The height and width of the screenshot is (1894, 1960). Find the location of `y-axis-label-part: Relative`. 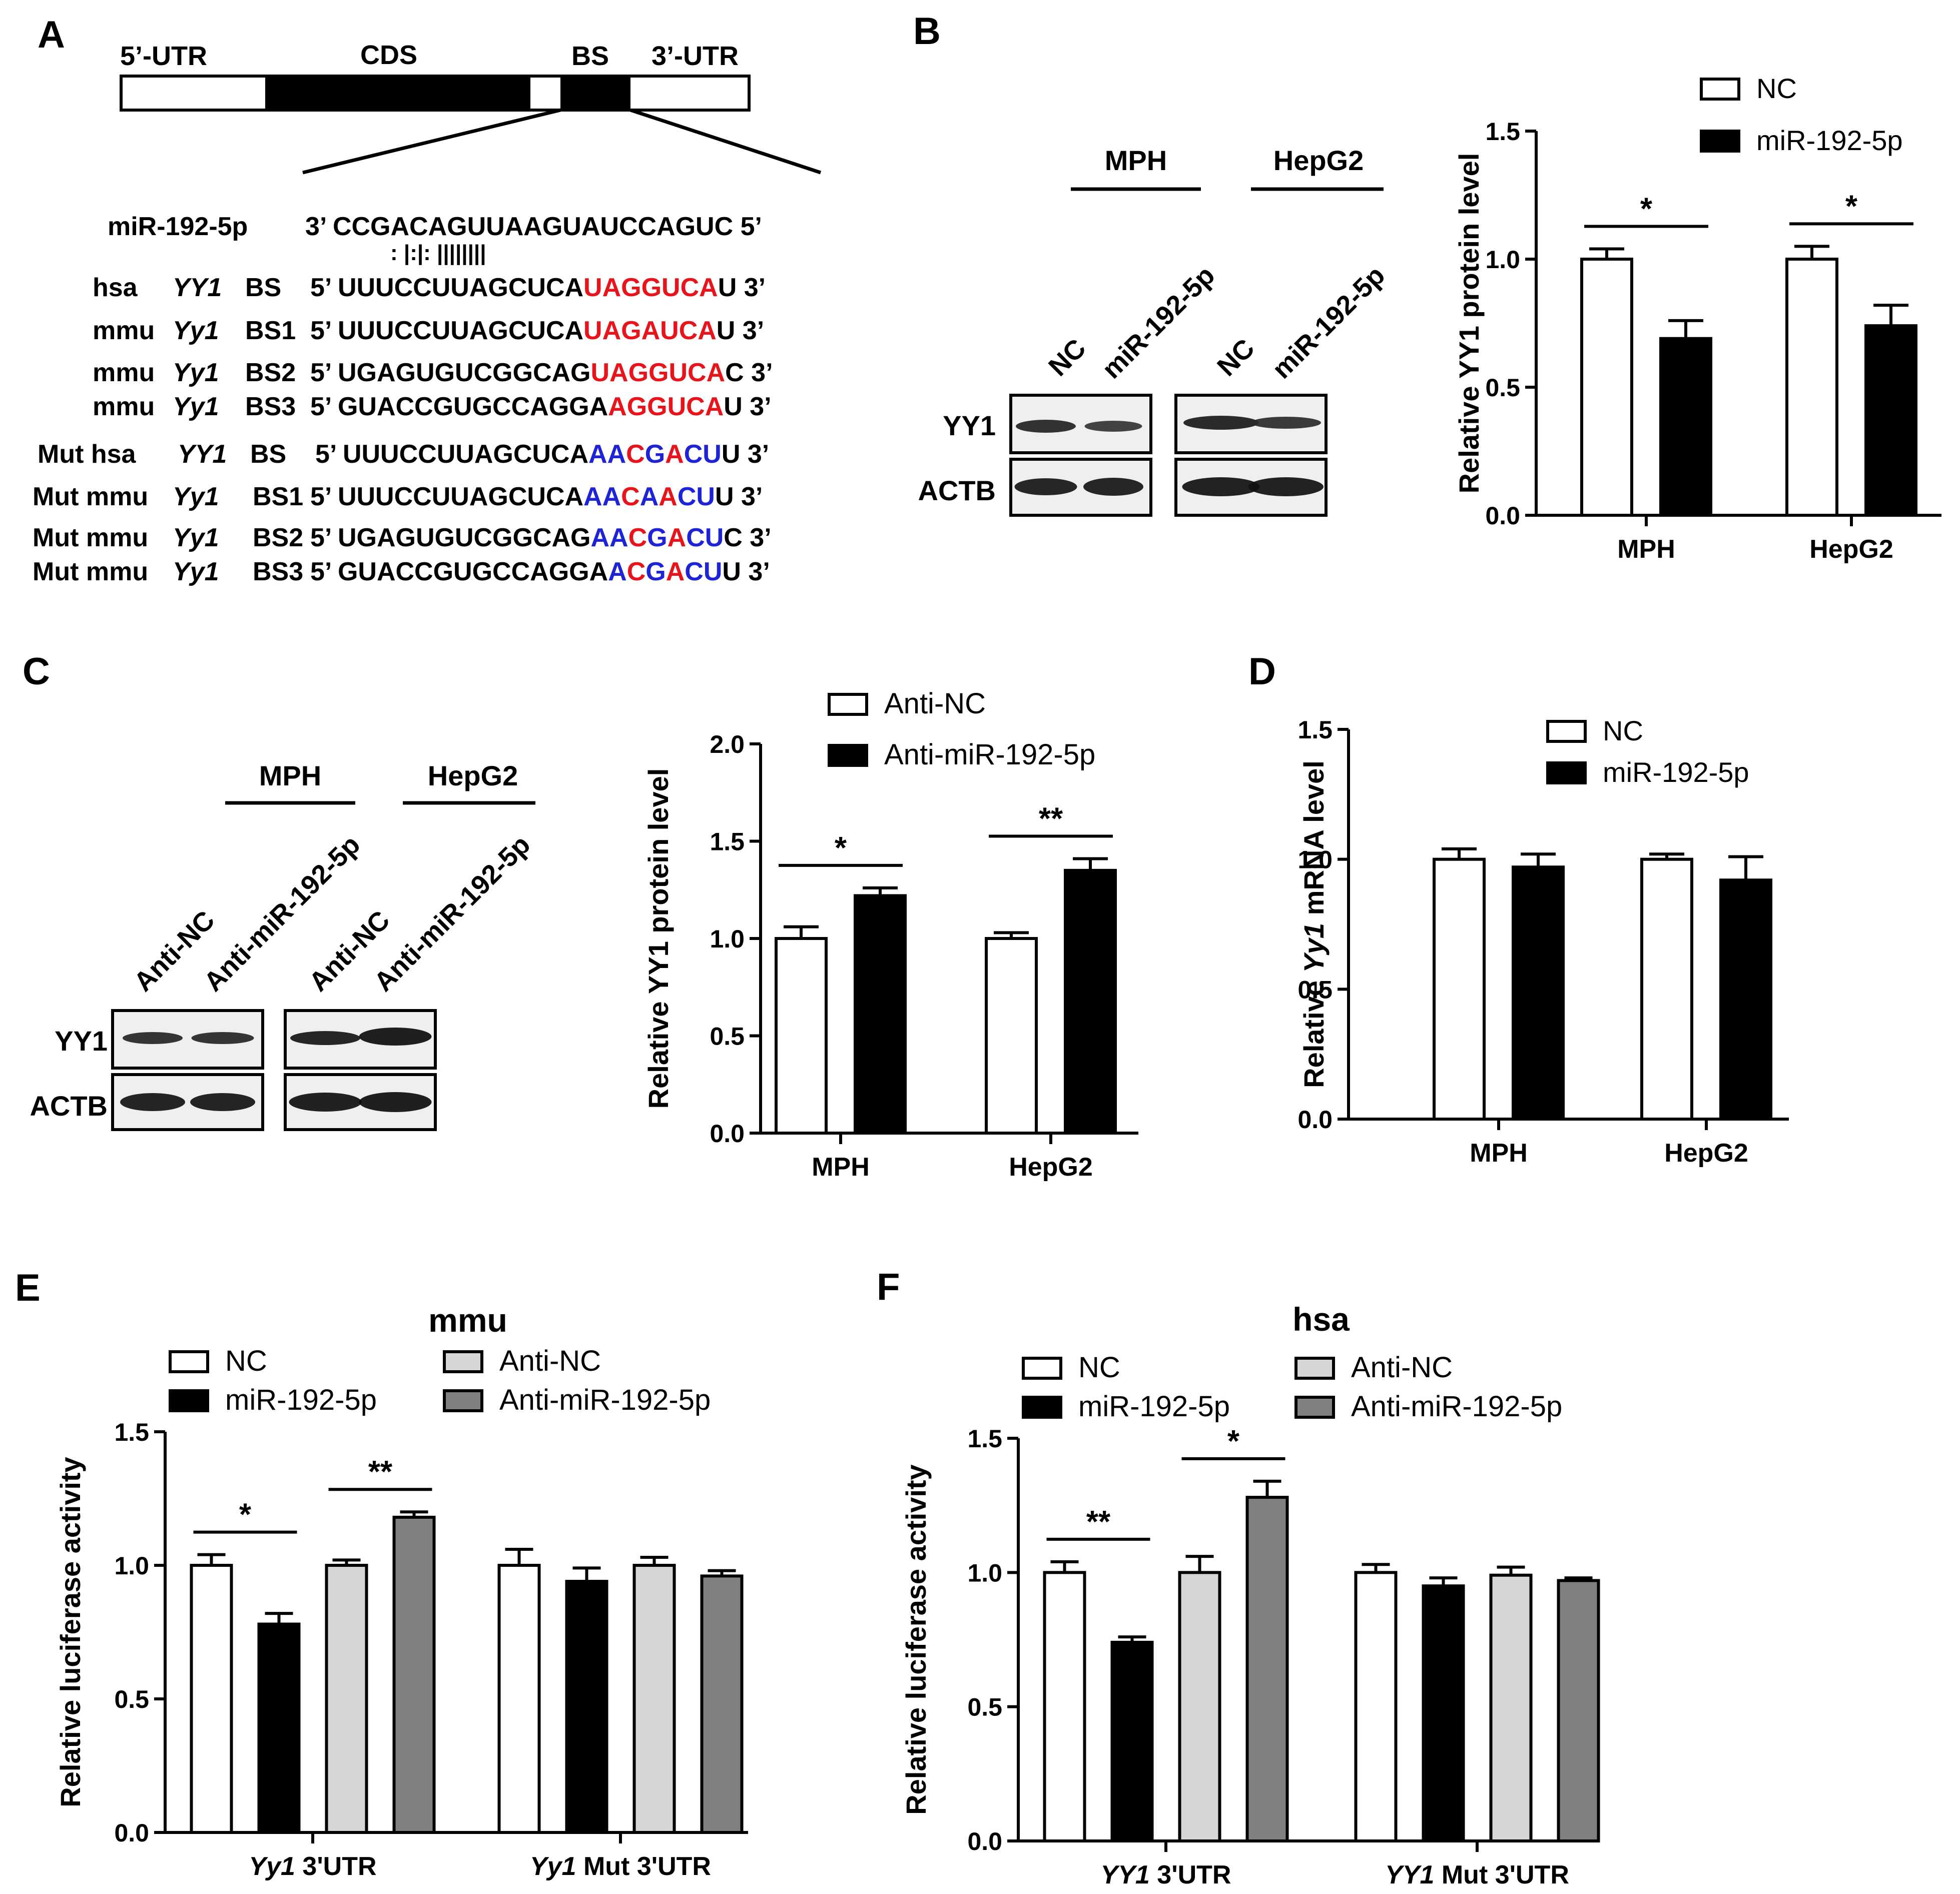

y-axis-label-part: Relative is located at coordinates (1314, 1030).